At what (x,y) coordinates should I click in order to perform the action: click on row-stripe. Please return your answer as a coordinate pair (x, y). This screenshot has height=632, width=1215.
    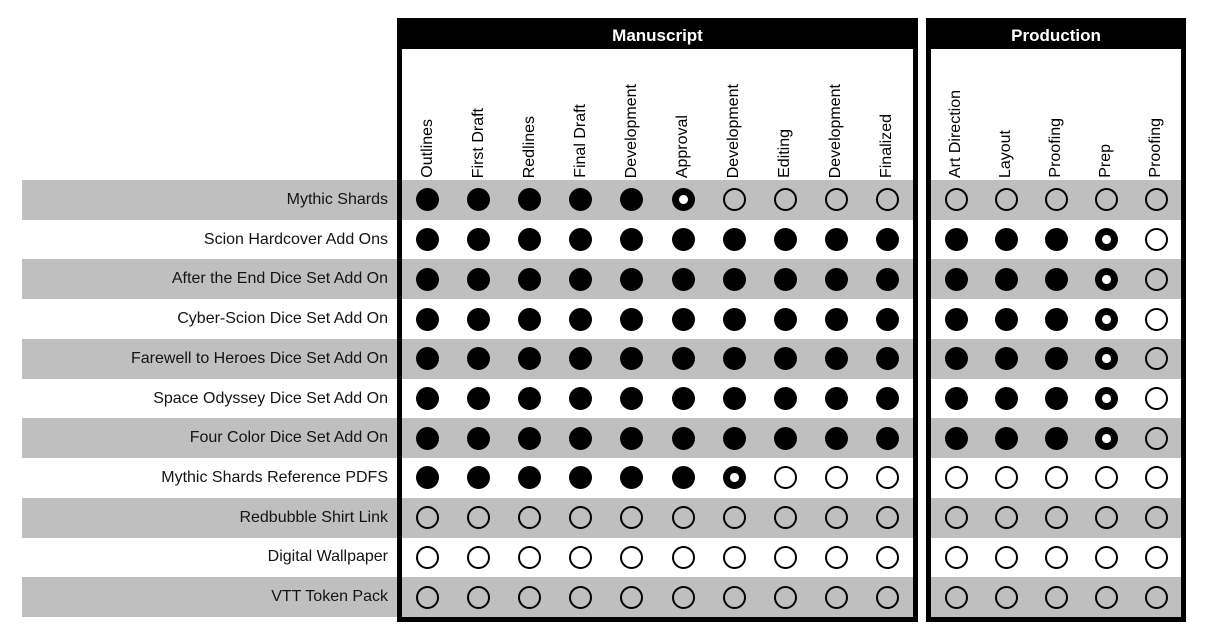
    Looking at the image, I should click on (604, 200).